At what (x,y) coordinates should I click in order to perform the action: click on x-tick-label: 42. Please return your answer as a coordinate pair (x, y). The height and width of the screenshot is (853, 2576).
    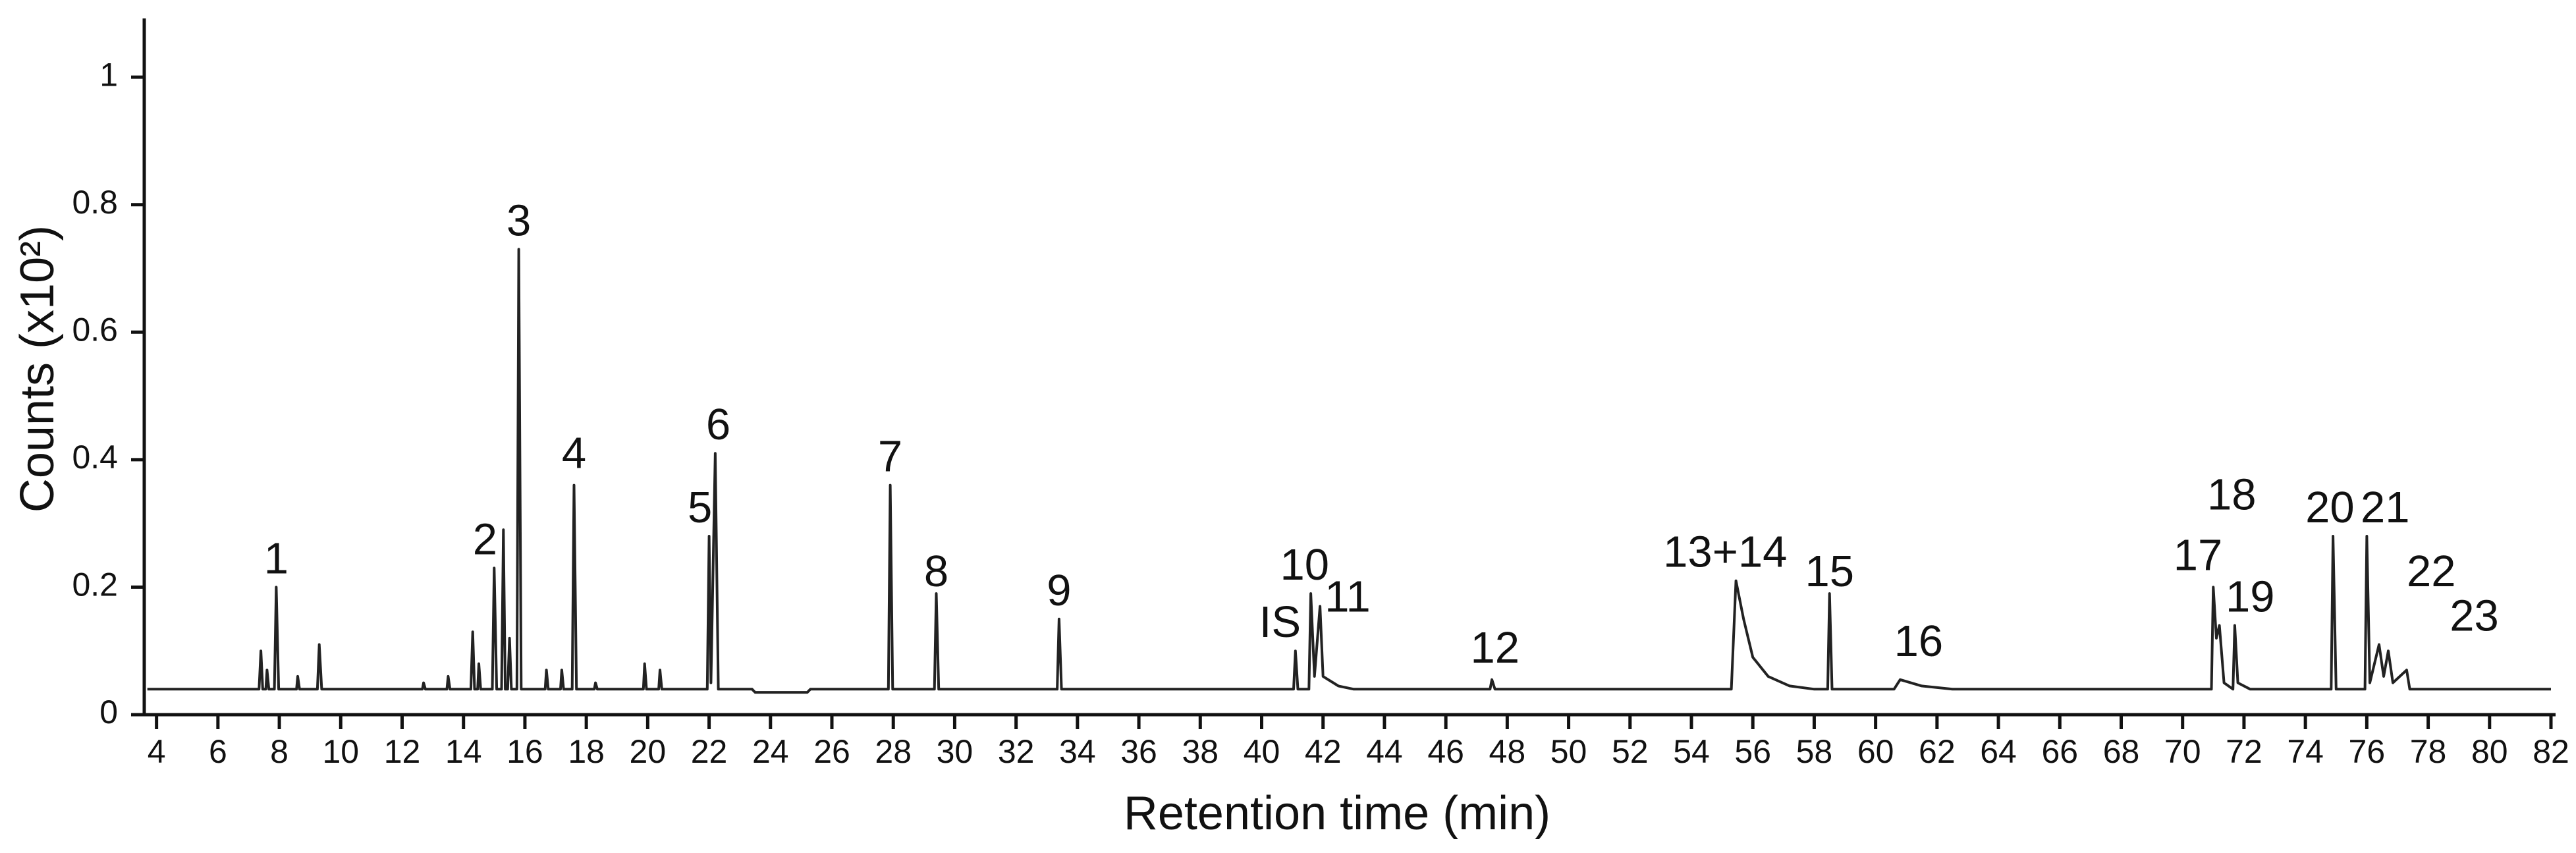
    Looking at the image, I should click on (1323, 751).